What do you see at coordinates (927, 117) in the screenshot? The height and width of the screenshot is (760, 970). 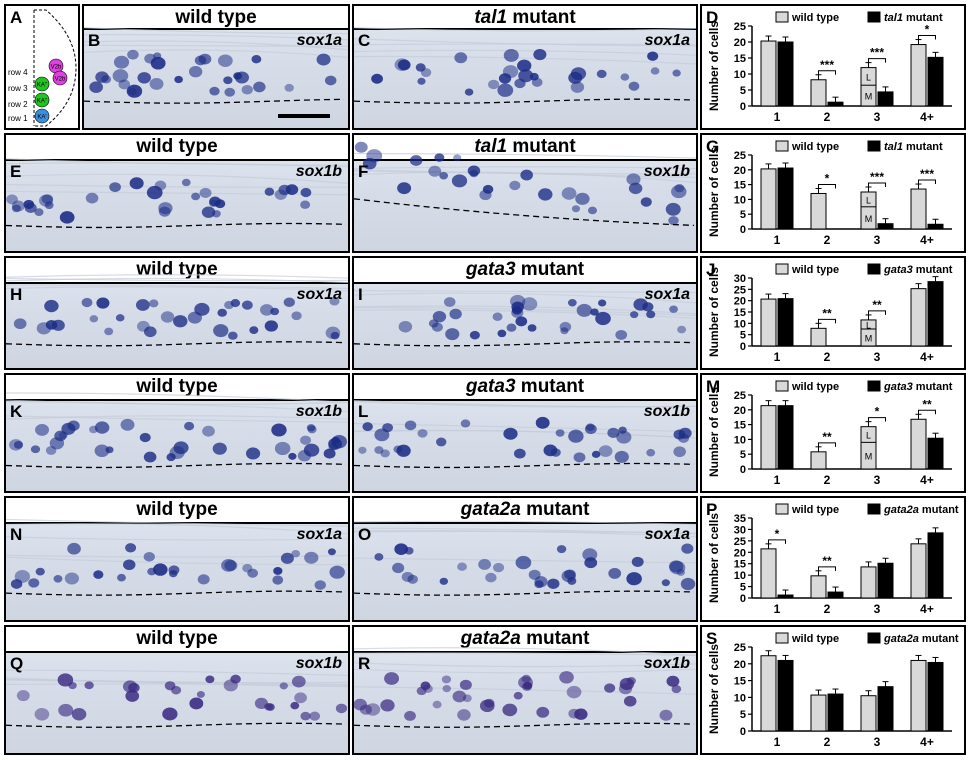 I see `x-tick-label: 4+` at bounding box center [927, 117].